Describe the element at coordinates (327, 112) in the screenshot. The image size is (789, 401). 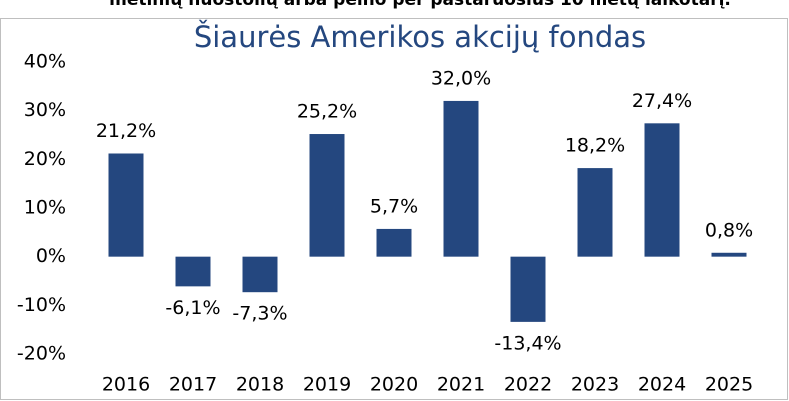
I see `value-label: 25,2%` at that location.